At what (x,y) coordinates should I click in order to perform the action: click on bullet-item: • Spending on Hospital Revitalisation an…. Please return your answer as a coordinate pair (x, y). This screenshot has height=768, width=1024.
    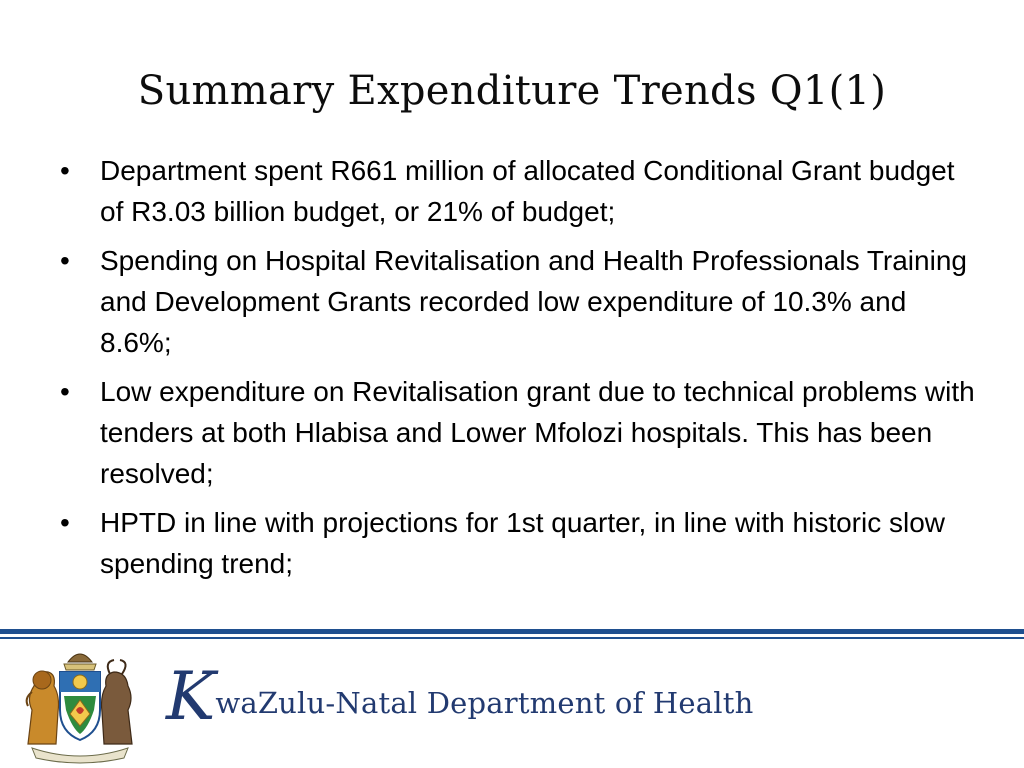
    Looking at the image, I should click on (516, 301).